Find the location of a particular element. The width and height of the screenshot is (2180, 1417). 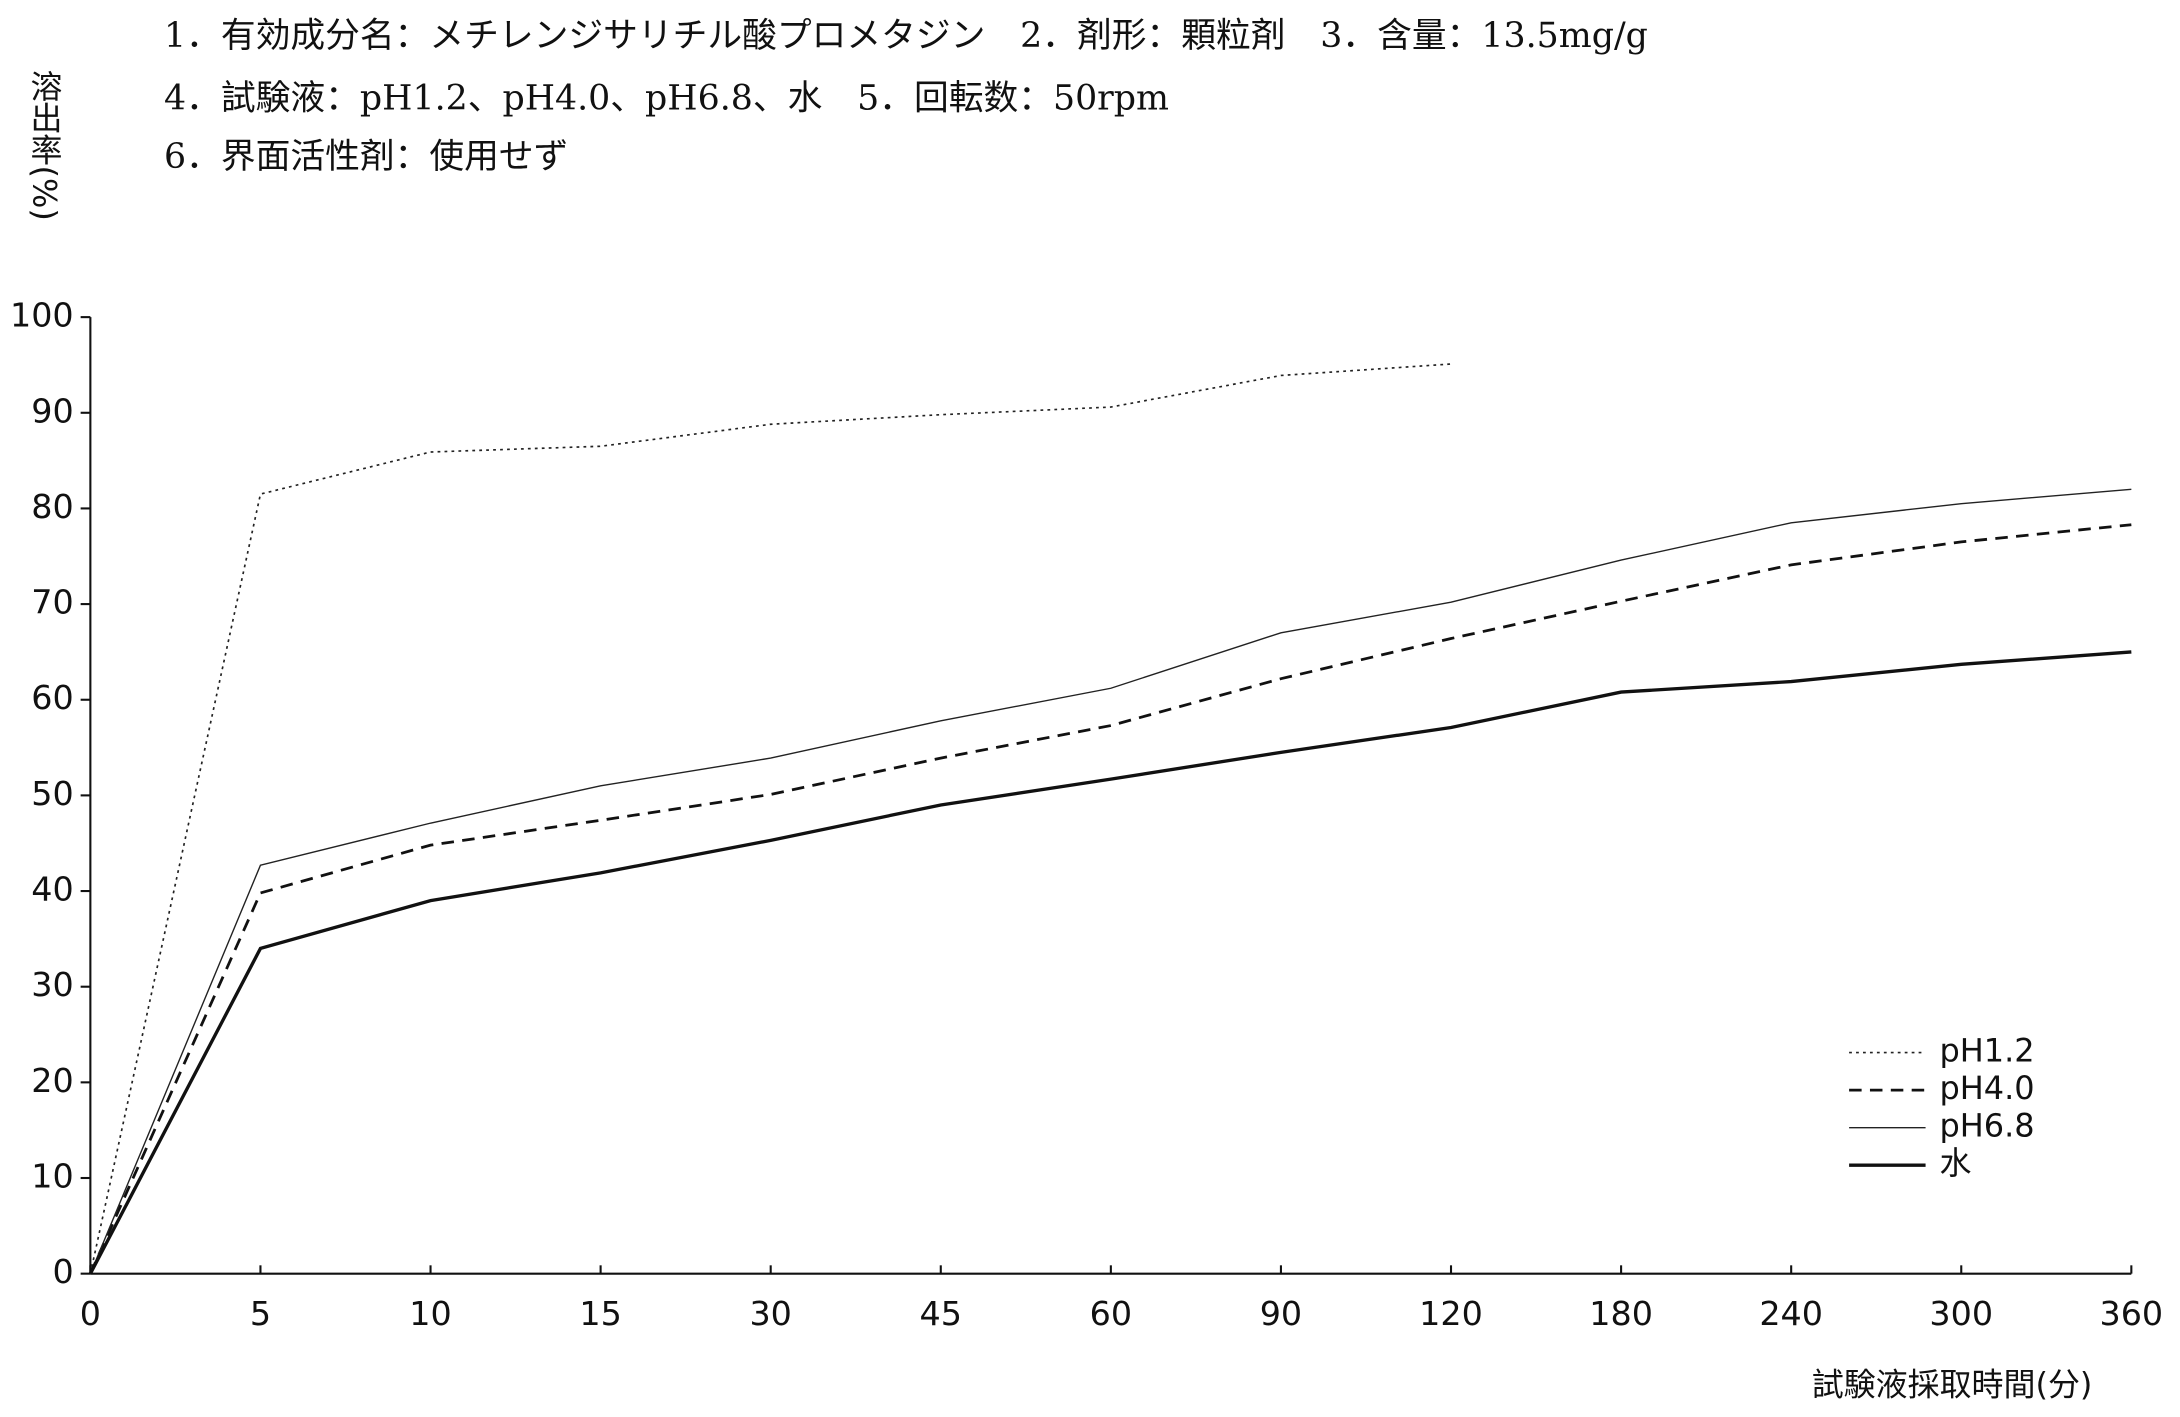

y-tick-label: 0 is located at coordinates (62, 1271).